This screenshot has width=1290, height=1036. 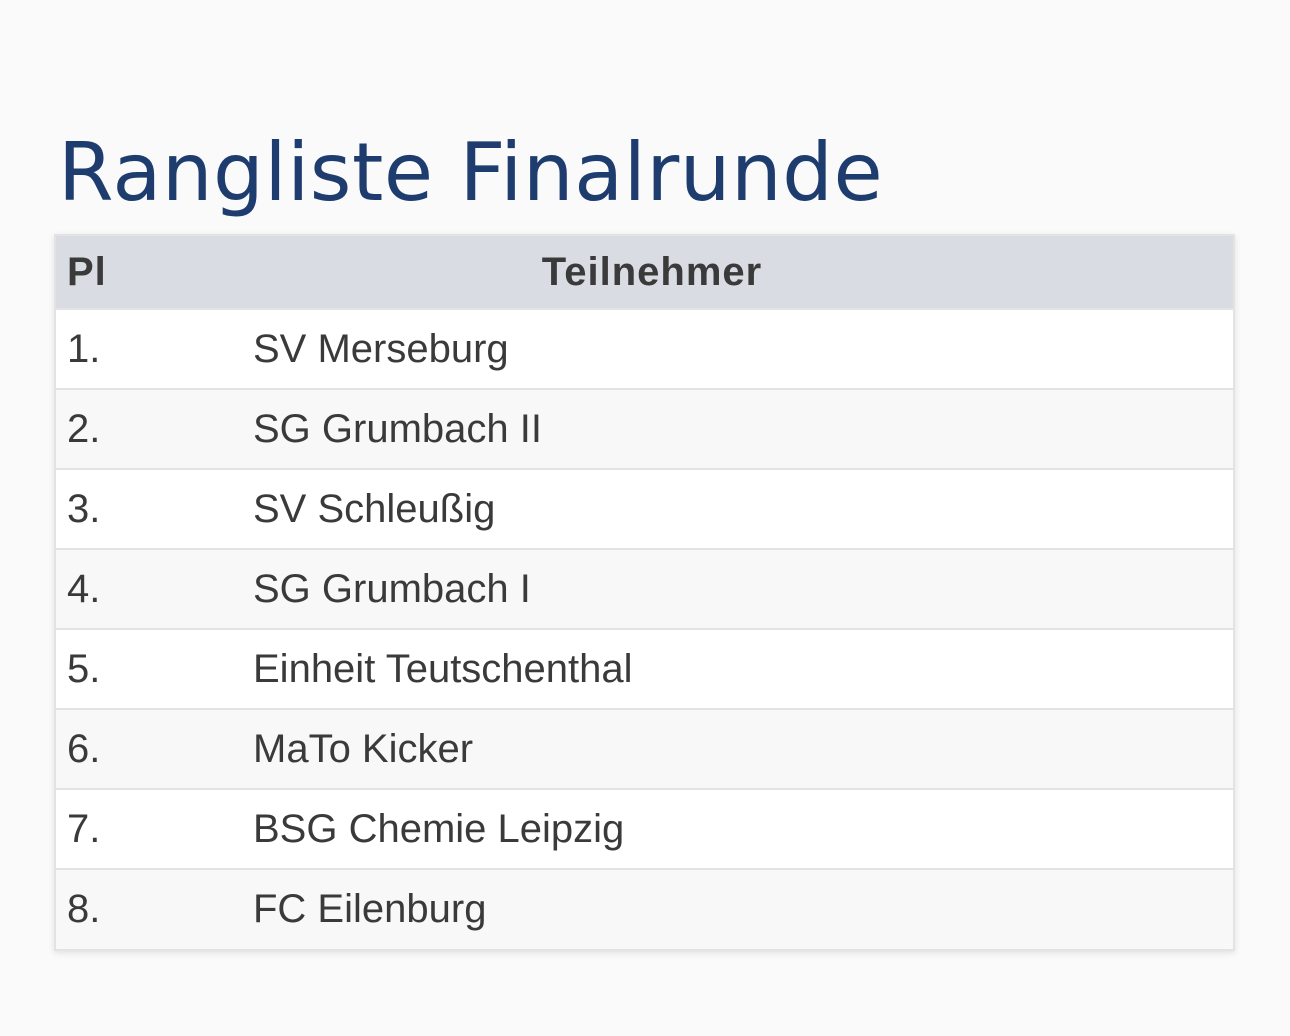 I want to click on place-cell: 3., so click(x=84, y=508).